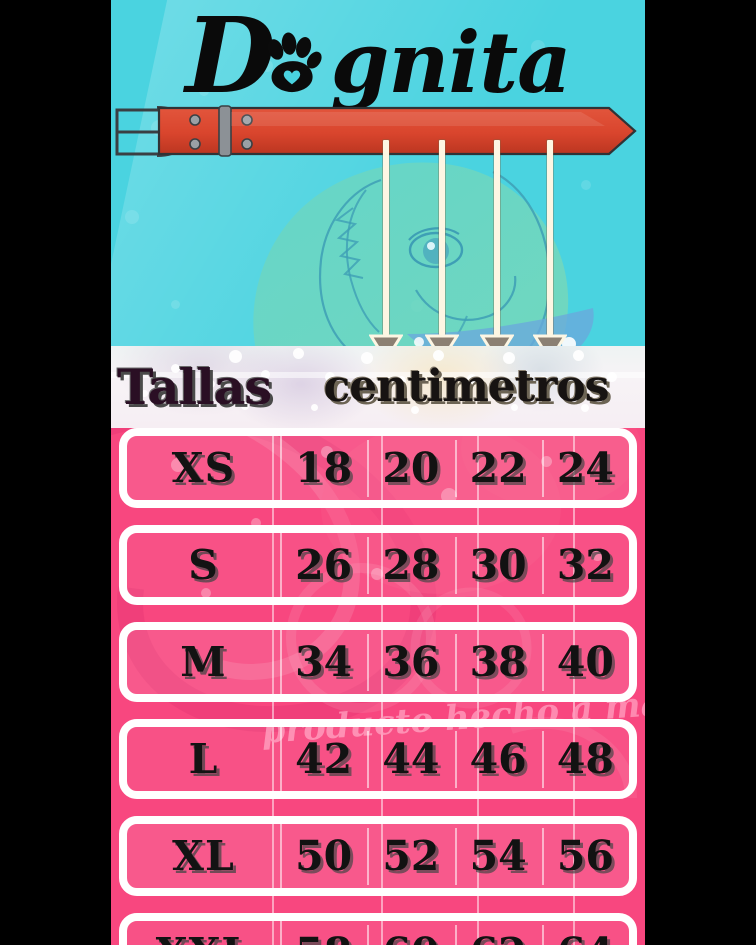 The width and height of the screenshot is (756, 945). I want to click on size-label: XL, so click(203, 855).